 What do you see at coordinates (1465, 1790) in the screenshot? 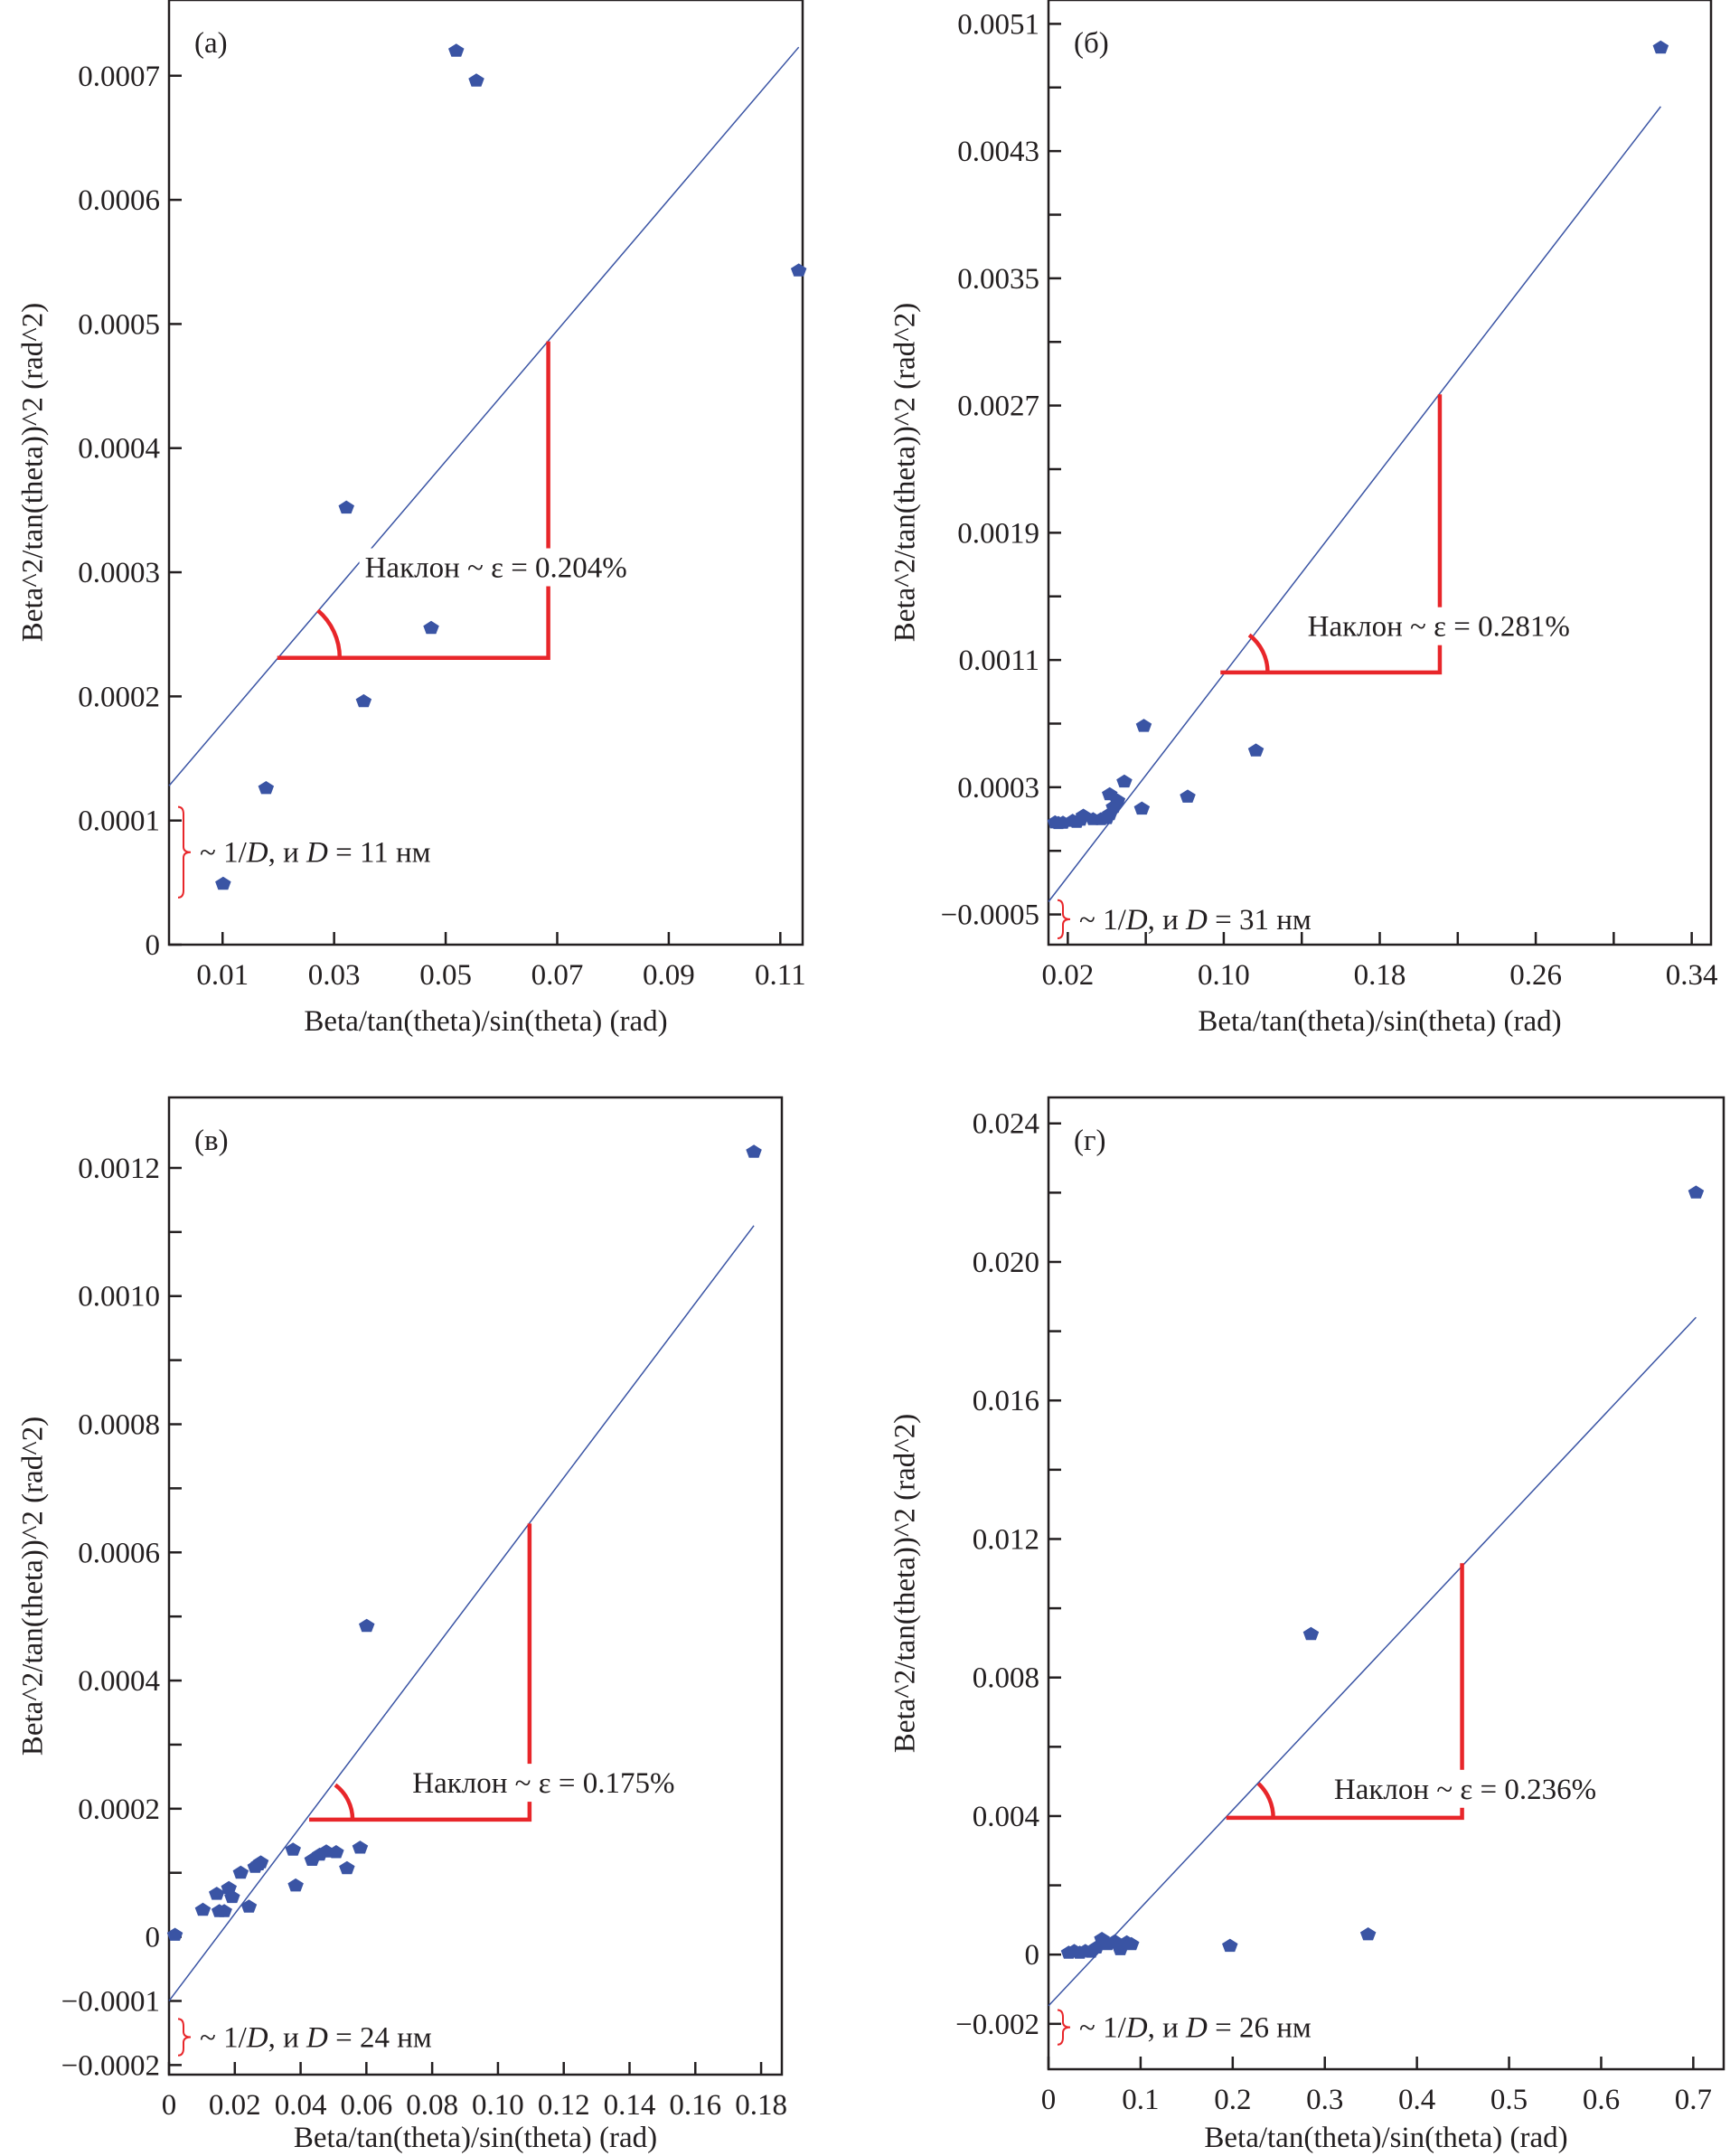
I see `slope-annotation: Наклон ~ ε = 0.236%` at bounding box center [1465, 1790].